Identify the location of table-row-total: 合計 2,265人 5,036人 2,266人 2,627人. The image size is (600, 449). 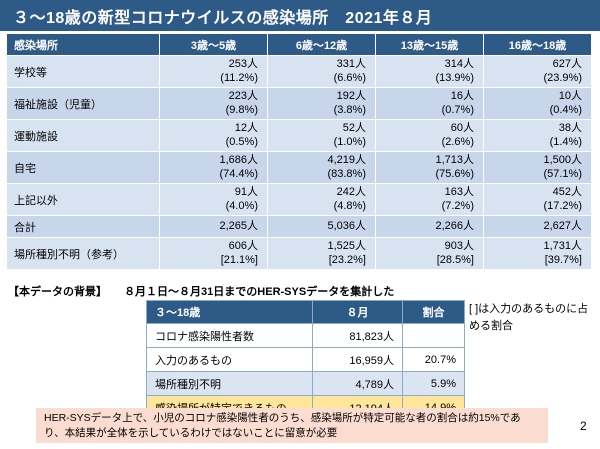
(299, 226).